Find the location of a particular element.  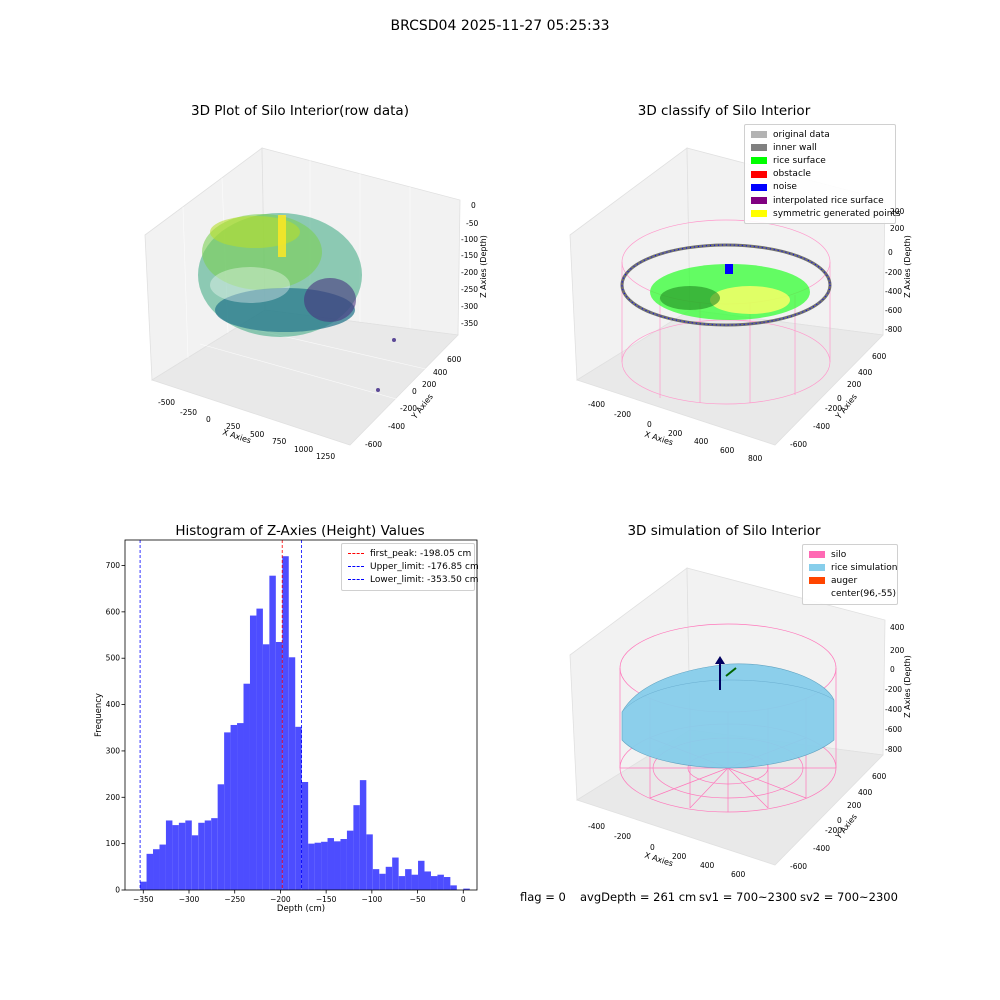

legend-label: silo is located at coordinates (839, 554).